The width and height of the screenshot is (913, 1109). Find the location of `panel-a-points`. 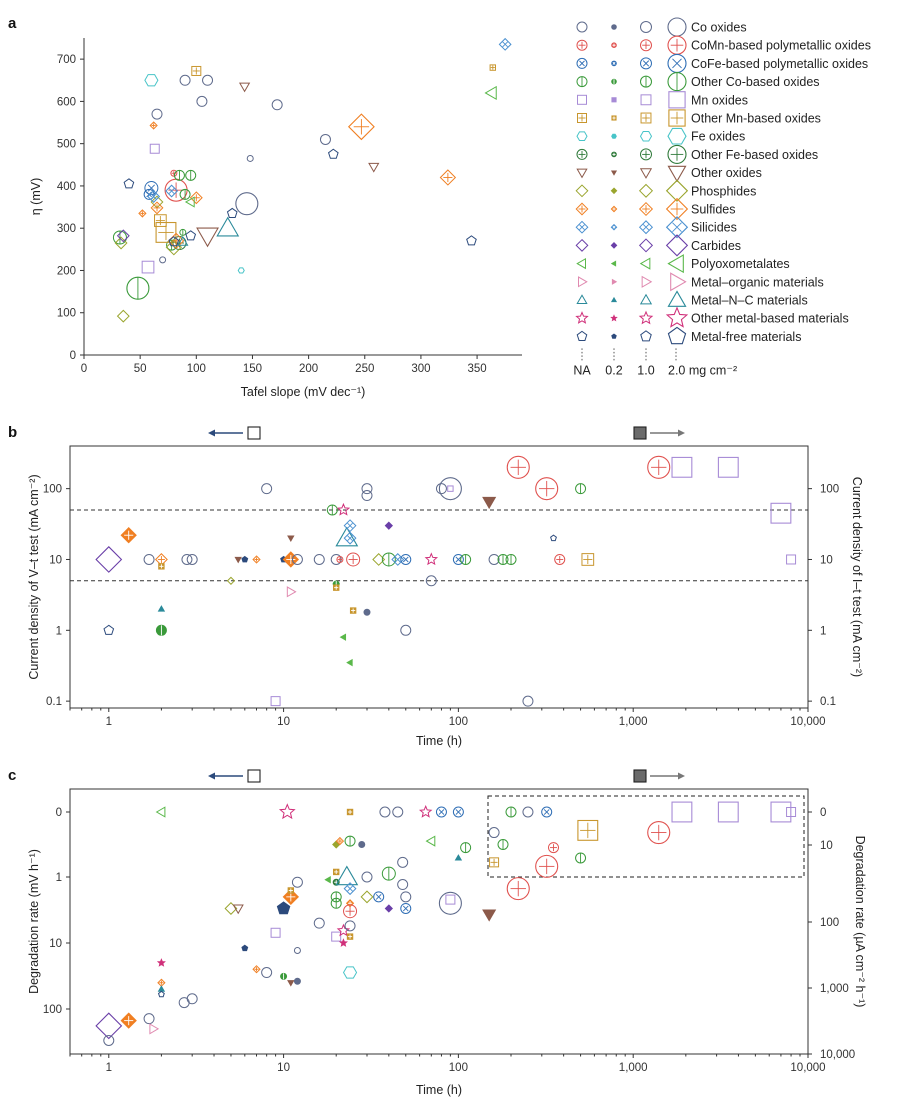

panel-a-points is located at coordinates (312, 180).